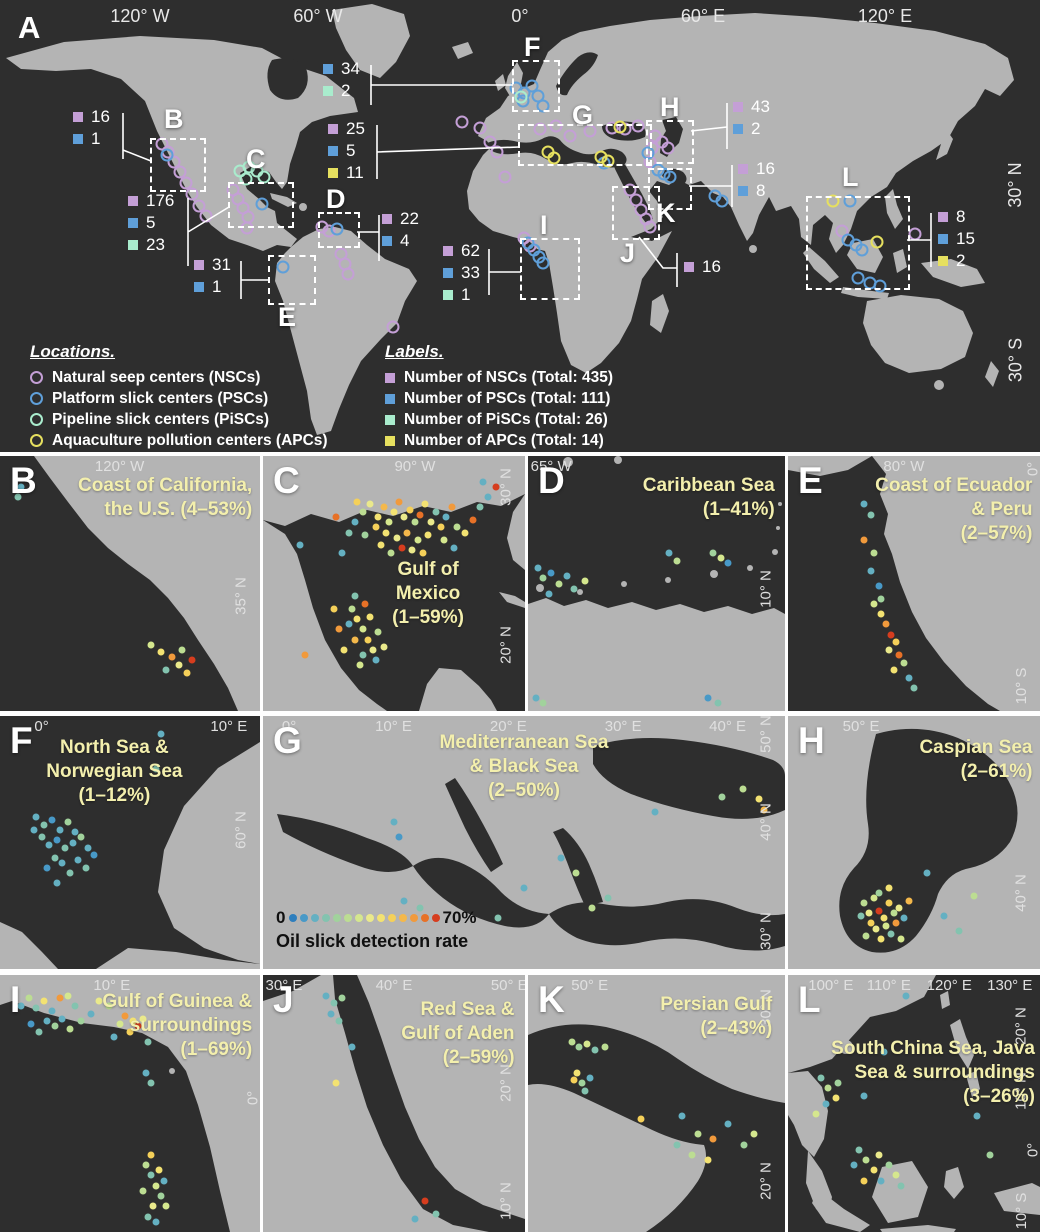 The height and width of the screenshot is (1232, 1040). I want to click on subpanel-latitude-tick: 60° N, so click(241, 830).